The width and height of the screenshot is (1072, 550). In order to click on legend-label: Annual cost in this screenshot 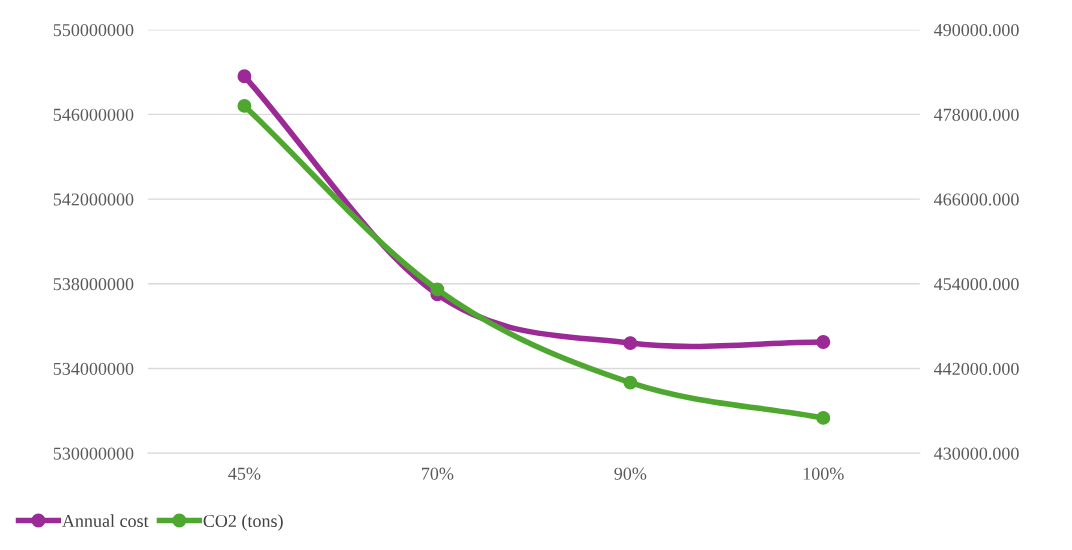, I will do `click(105, 521)`.